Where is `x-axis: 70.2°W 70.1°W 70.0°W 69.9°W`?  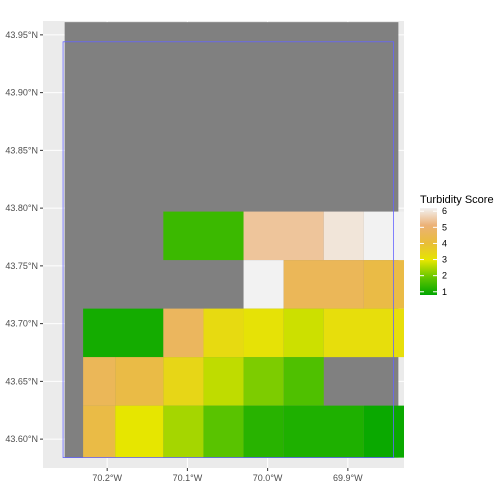
x-axis: 70.2°W 70.1°W 70.0°W 69.9°W is located at coordinates (227, 475).